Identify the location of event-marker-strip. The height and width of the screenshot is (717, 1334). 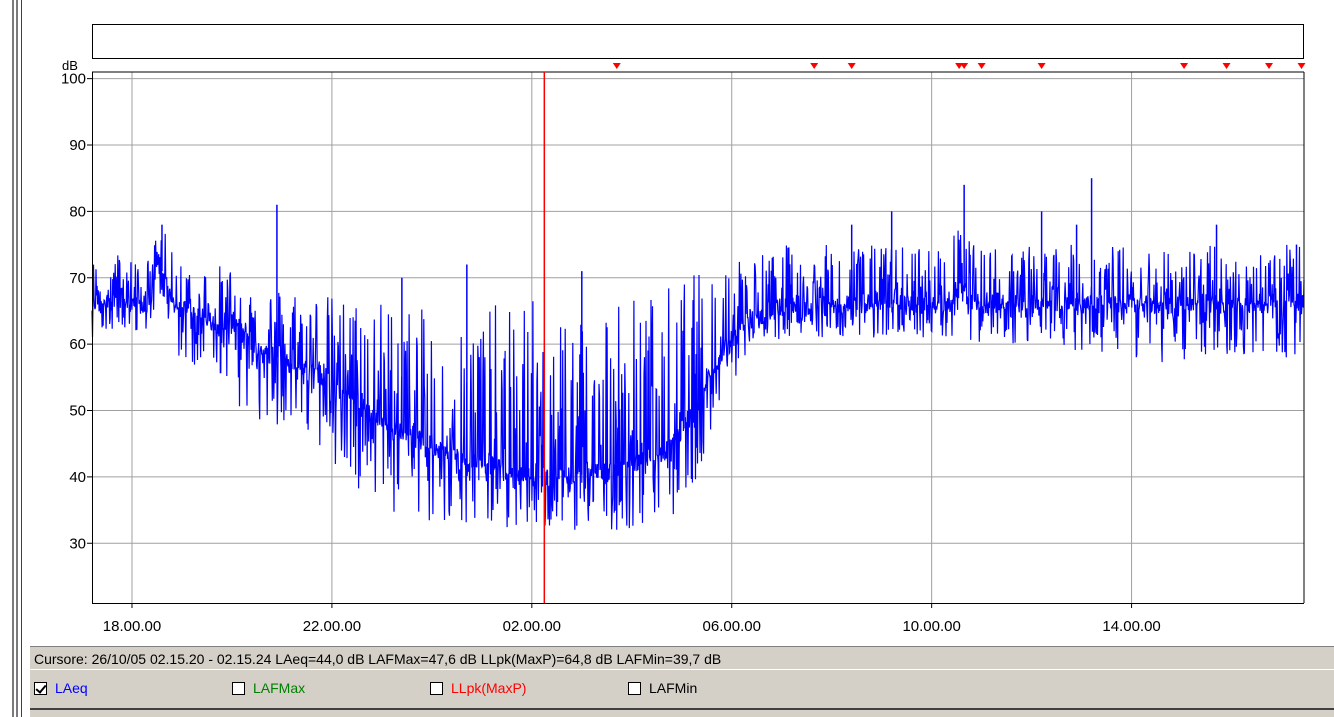
(698, 41).